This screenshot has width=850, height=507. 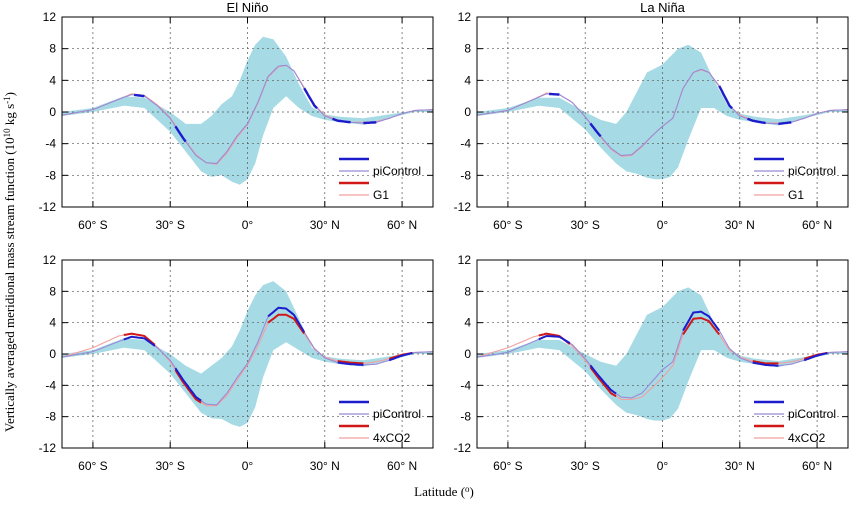 I want to click on x-axis-label: Latitude (o), so click(x=444, y=491).